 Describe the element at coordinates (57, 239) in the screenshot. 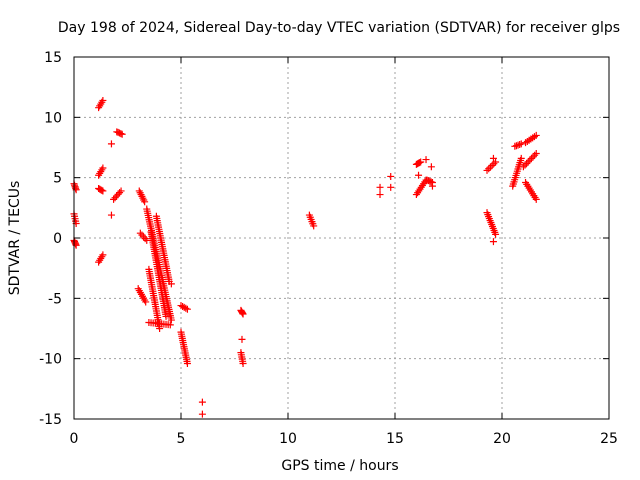

I see `y-tick-label: 0` at that location.